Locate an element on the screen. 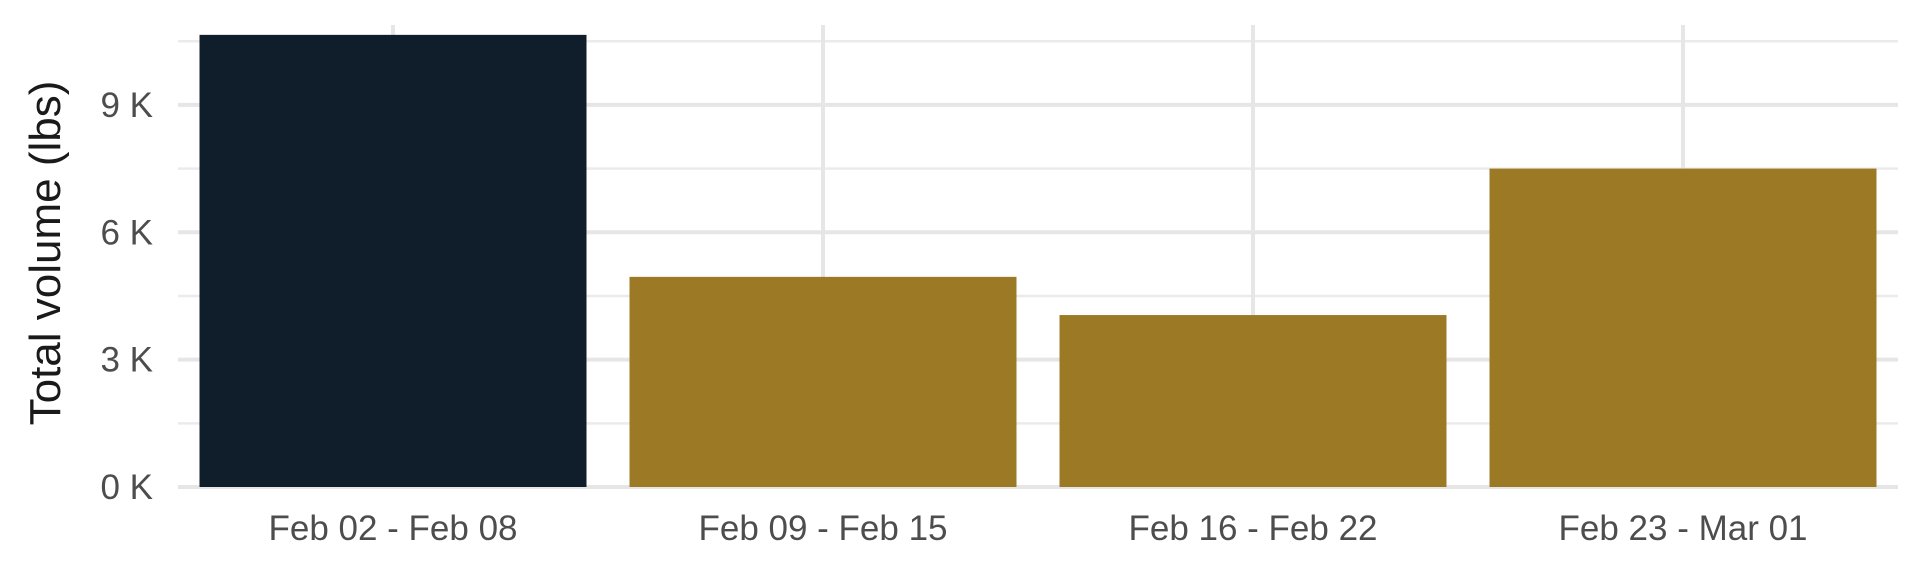  x-tick-label-1: Feb 09 - Feb 15 is located at coordinates (822, 528).